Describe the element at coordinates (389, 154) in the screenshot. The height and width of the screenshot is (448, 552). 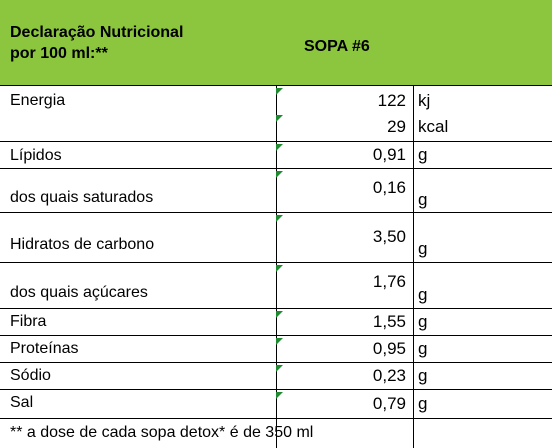
I see `row-value: 0,91` at that location.